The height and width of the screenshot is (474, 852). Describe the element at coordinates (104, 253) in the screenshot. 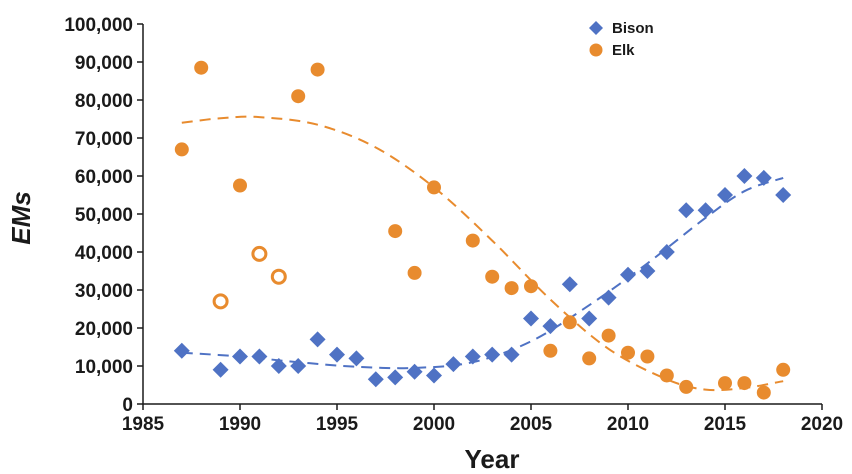

I see `y-tick-label: 40,000` at that location.